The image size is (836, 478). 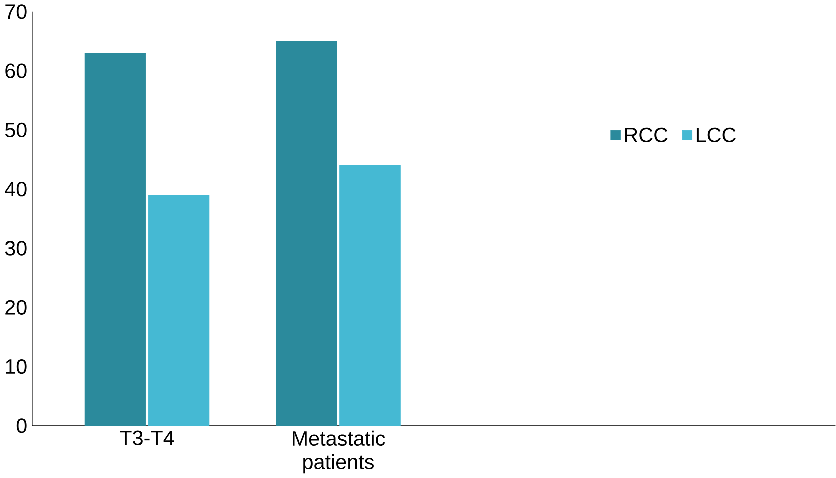 What do you see at coordinates (16, 189) in the screenshot?
I see `y-tick-label: 40` at bounding box center [16, 189].